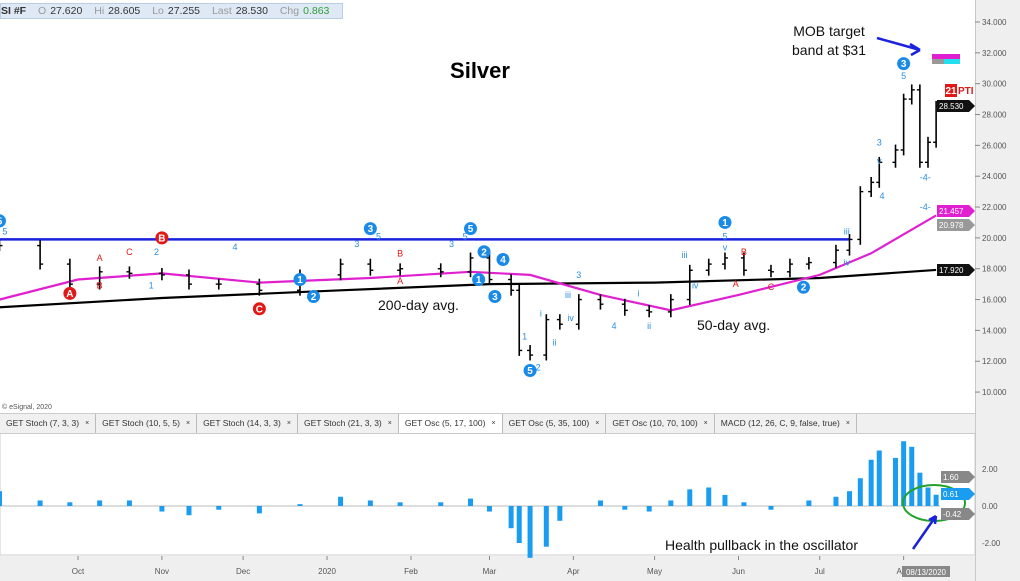  What do you see at coordinates (994, 115) in the screenshot?
I see `price-tick-label: 28.000` at bounding box center [994, 115].